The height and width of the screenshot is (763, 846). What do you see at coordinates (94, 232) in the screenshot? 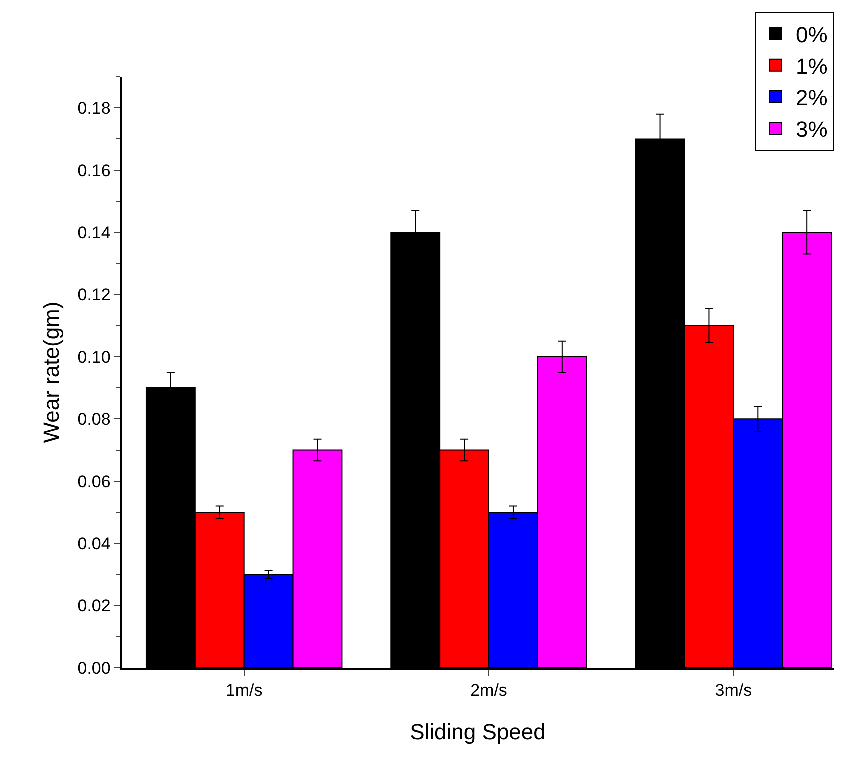
I see `y-tick-label: 0.14` at bounding box center [94, 232].